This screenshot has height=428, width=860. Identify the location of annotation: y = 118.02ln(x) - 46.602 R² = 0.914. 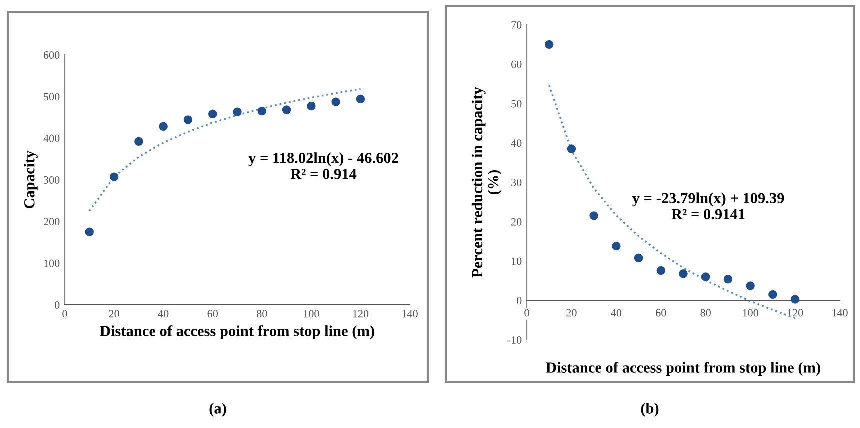
(323, 166).